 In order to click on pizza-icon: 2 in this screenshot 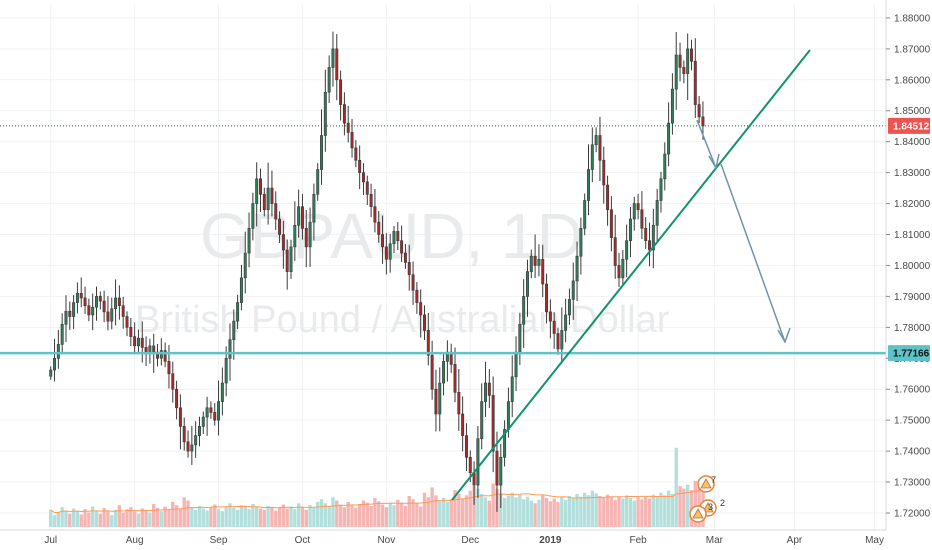, I will do `click(707, 510)`.